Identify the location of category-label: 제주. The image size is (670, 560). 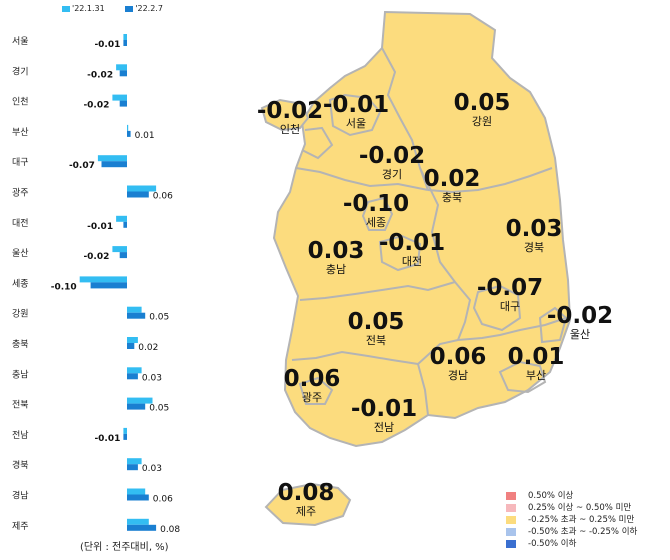
(20, 526).